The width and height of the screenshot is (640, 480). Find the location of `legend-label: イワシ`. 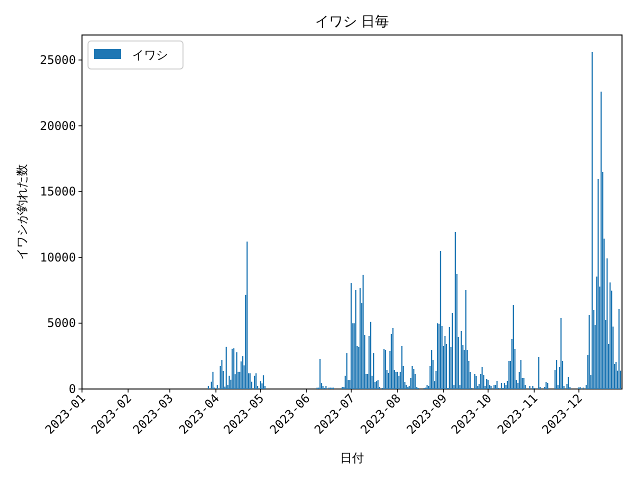

legend-label: イワシ is located at coordinates (150, 55).